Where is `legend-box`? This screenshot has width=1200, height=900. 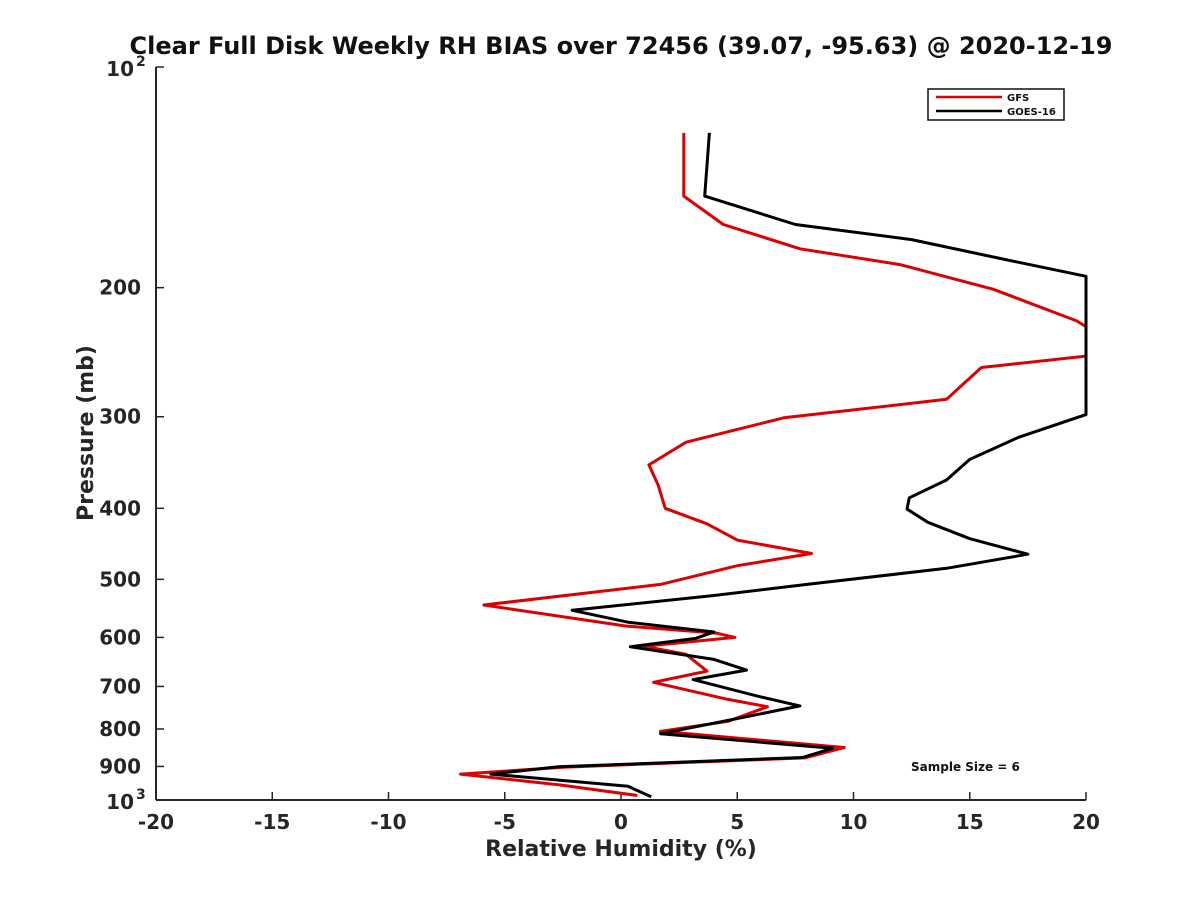
legend-box is located at coordinates (996, 104).